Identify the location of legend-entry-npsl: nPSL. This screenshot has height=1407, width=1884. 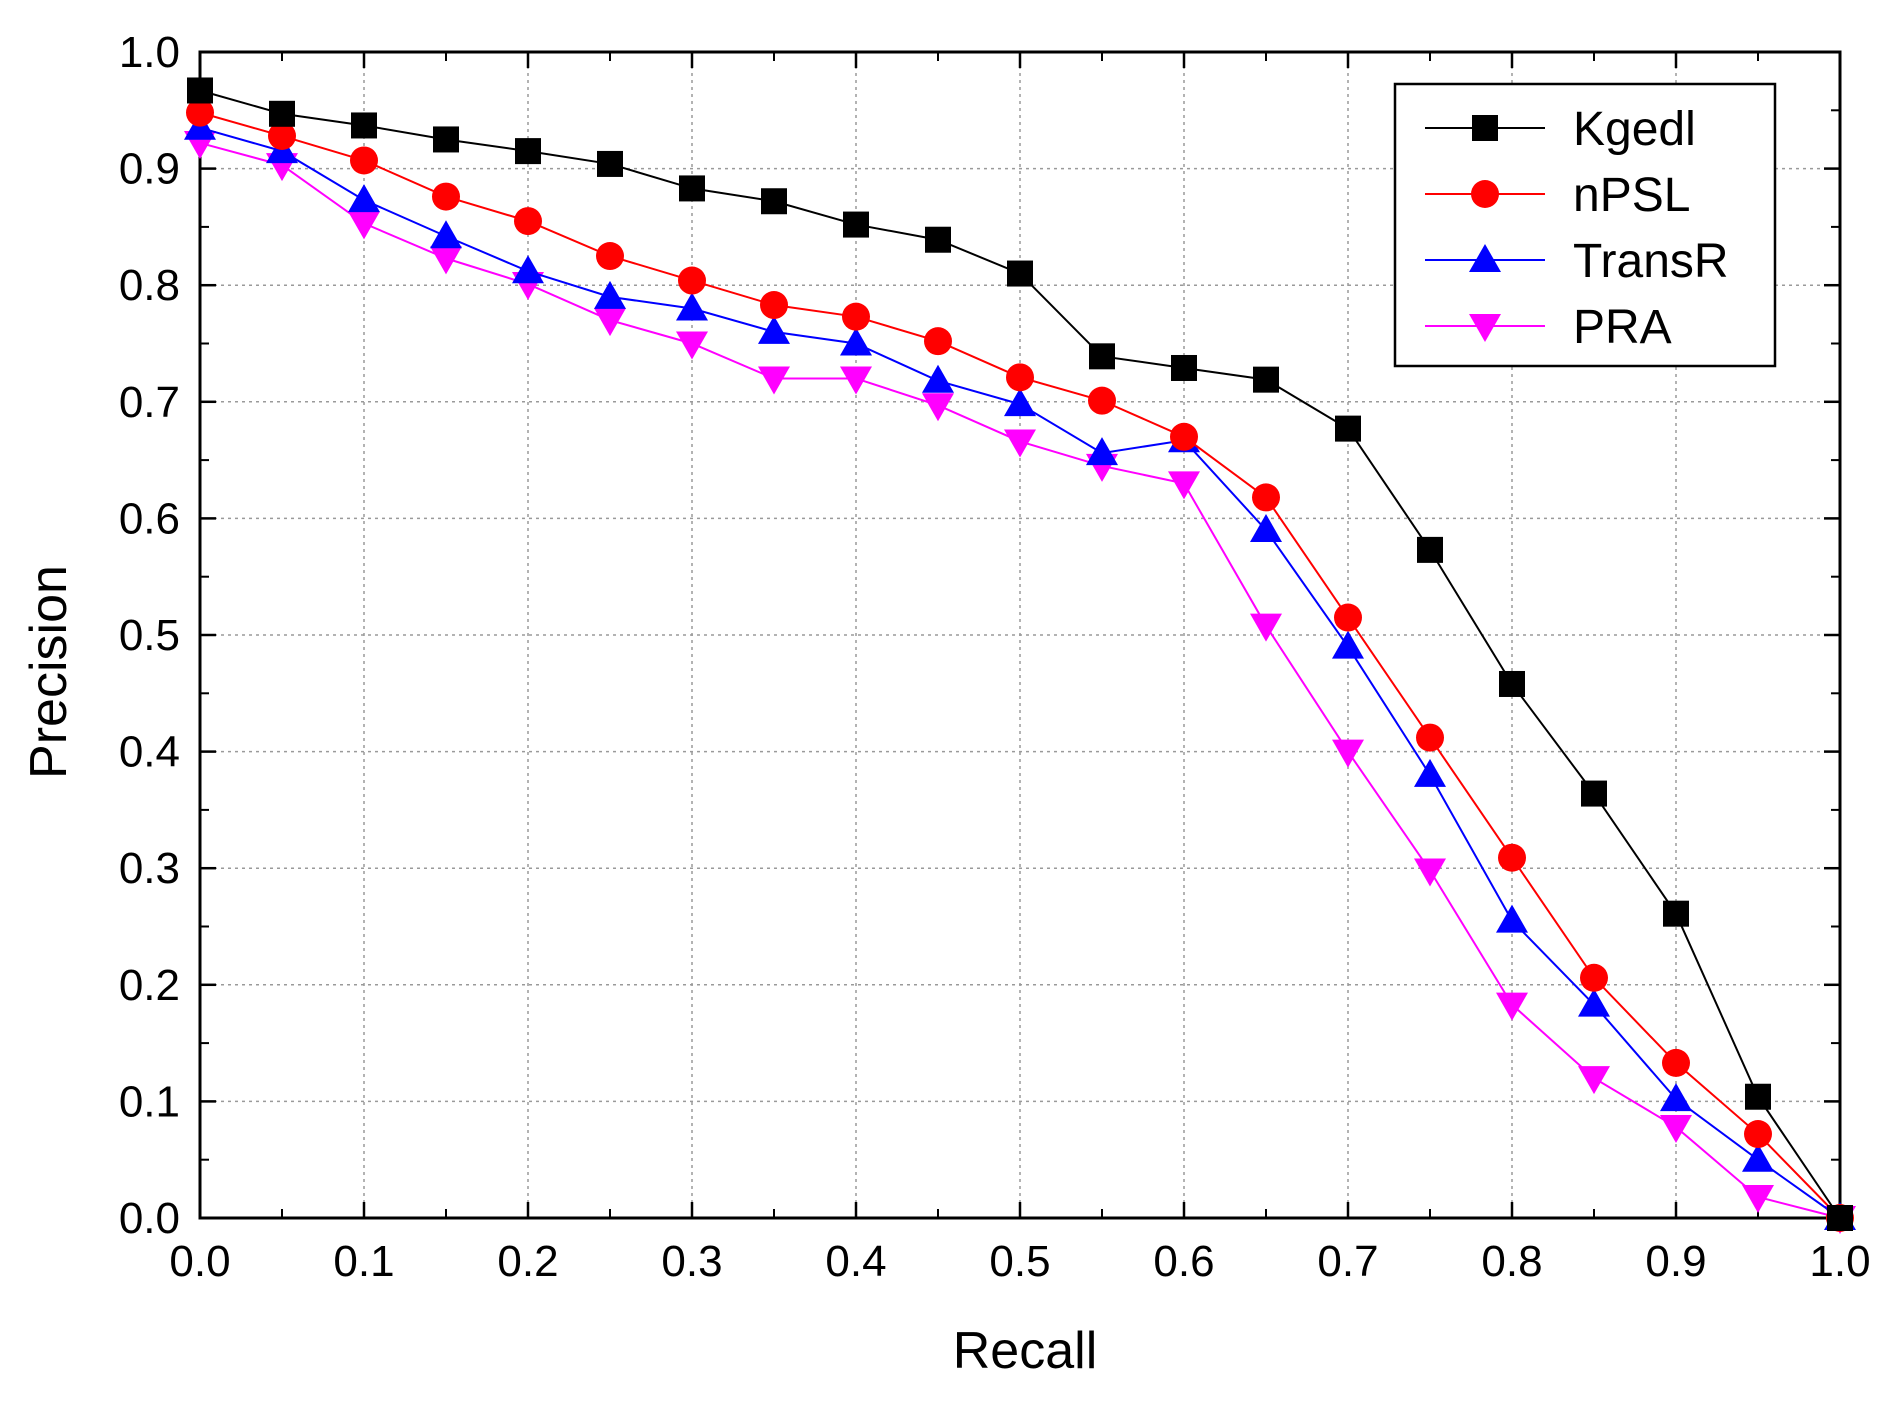
(1557, 195).